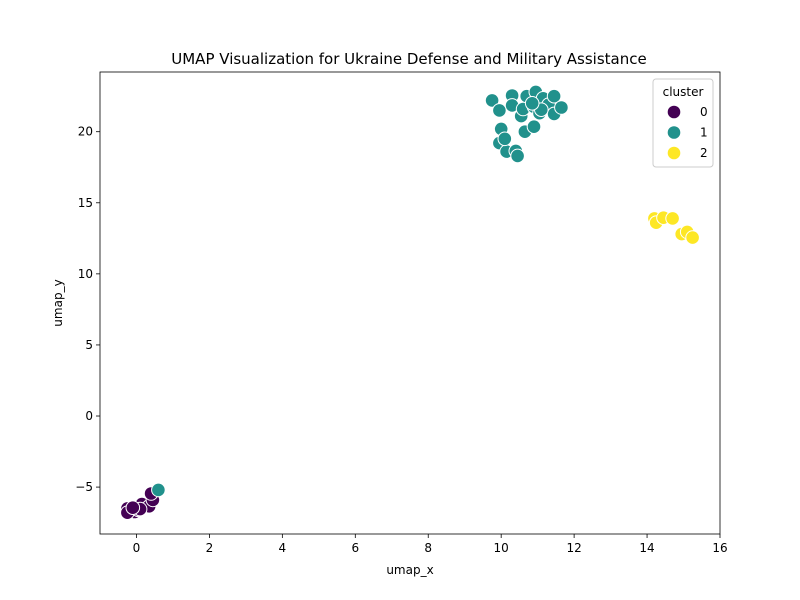 The image size is (800, 600). What do you see at coordinates (704, 112) in the screenshot?
I see `legend-label-0: 0` at bounding box center [704, 112].